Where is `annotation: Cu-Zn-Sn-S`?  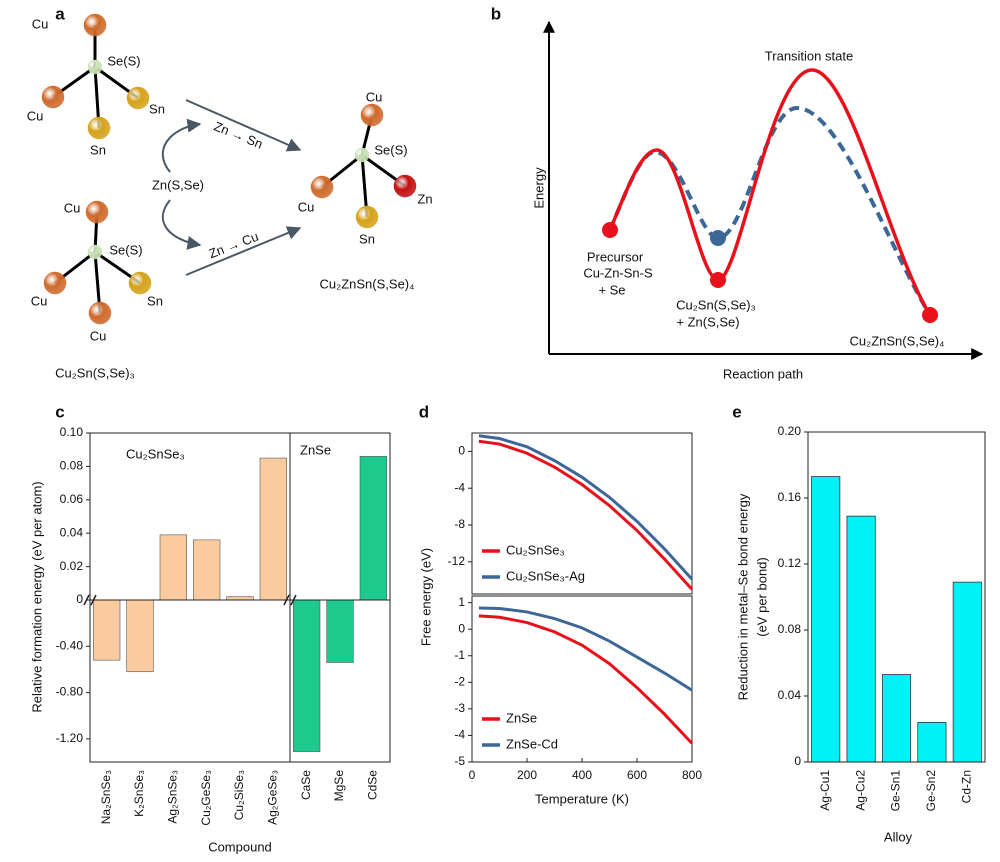
annotation: Cu-Zn-Sn-S is located at coordinates (618, 272).